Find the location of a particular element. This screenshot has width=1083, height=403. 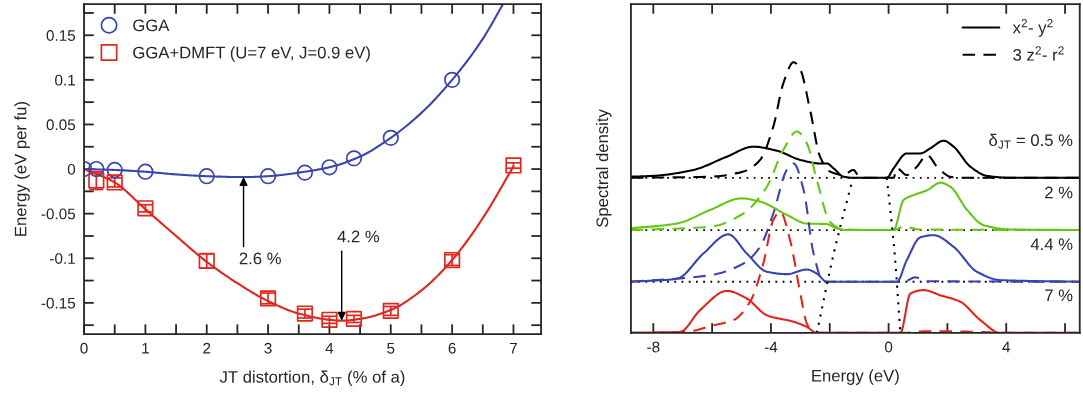

y-tick-label: -0.1 is located at coordinates (62, 258).